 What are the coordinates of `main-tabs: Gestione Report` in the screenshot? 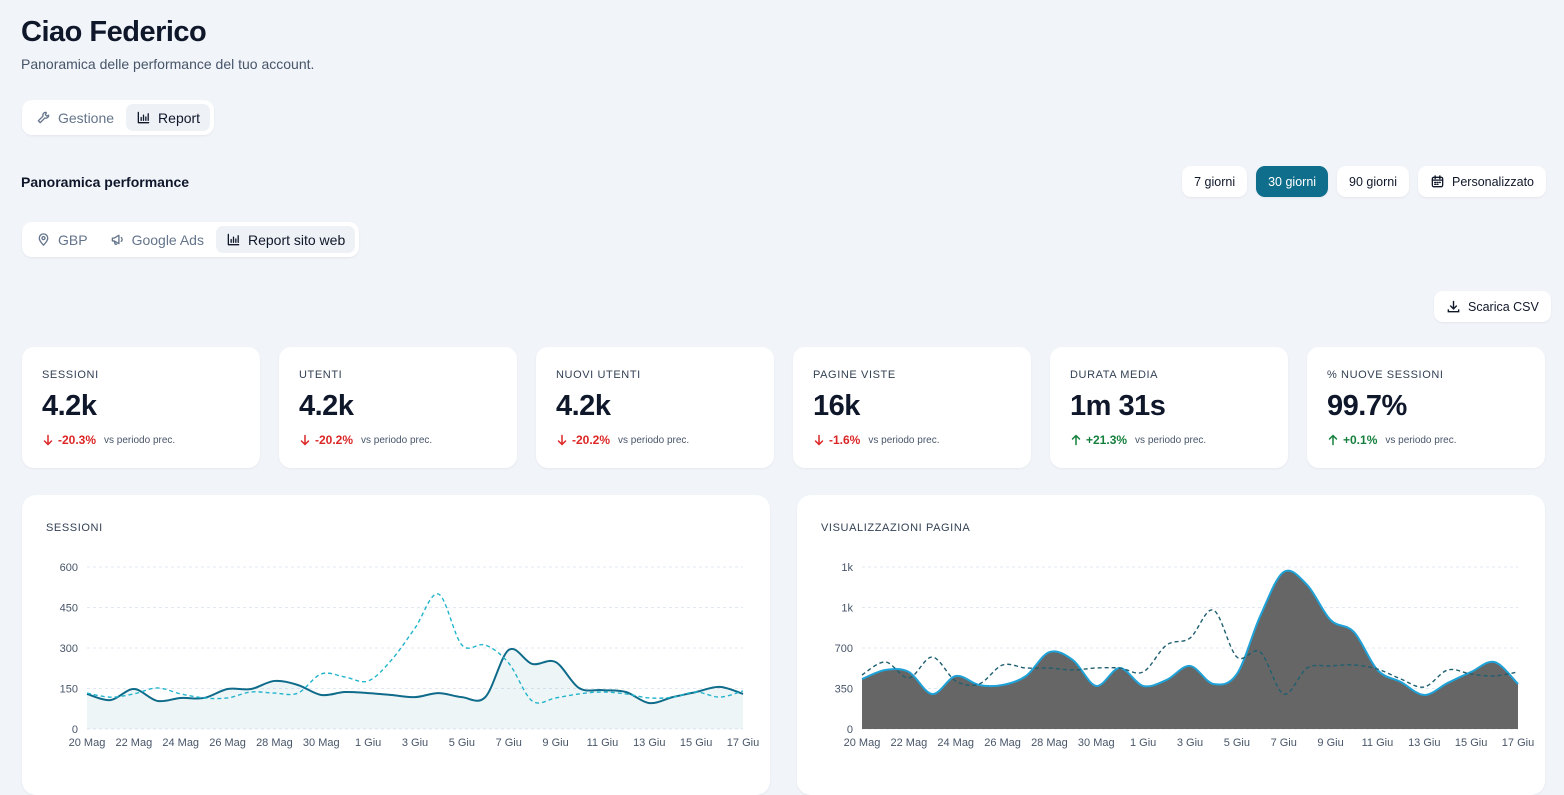 It's located at (118, 117).